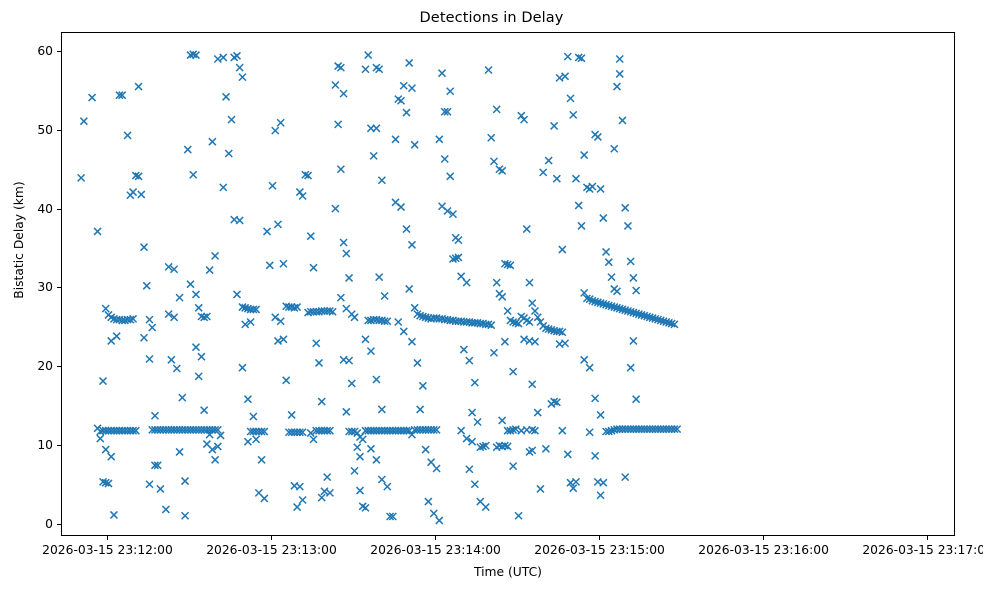  Describe the element at coordinates (600, 538) in the screenshot. I see `x-tick-mark` at that location.